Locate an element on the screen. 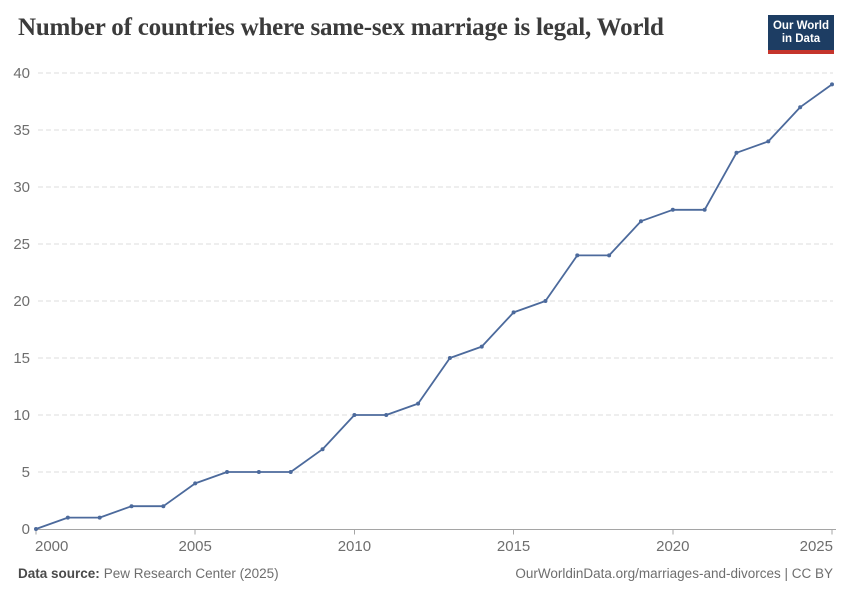 This screenshot has width=850, height=600. owid-logo-line1: Our World is located at coordinates (800, 26).